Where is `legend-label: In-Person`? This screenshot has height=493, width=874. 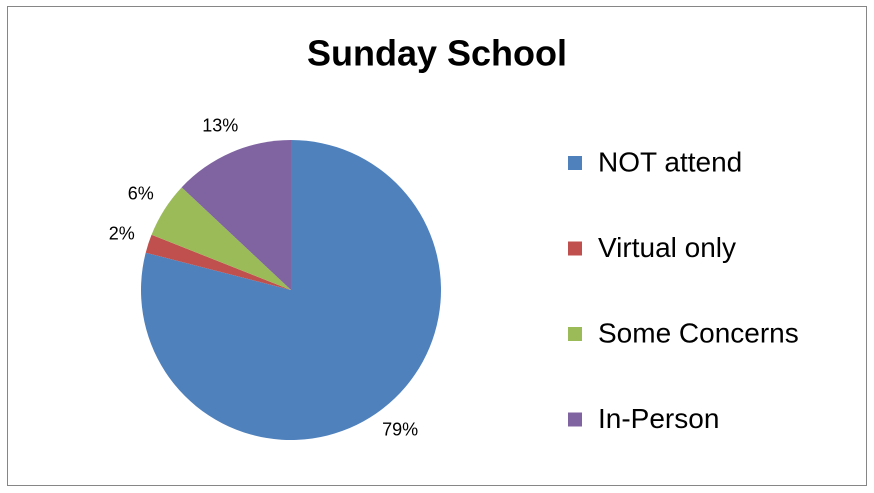
legend-label: In-Person is located at coordinates (658, 418).